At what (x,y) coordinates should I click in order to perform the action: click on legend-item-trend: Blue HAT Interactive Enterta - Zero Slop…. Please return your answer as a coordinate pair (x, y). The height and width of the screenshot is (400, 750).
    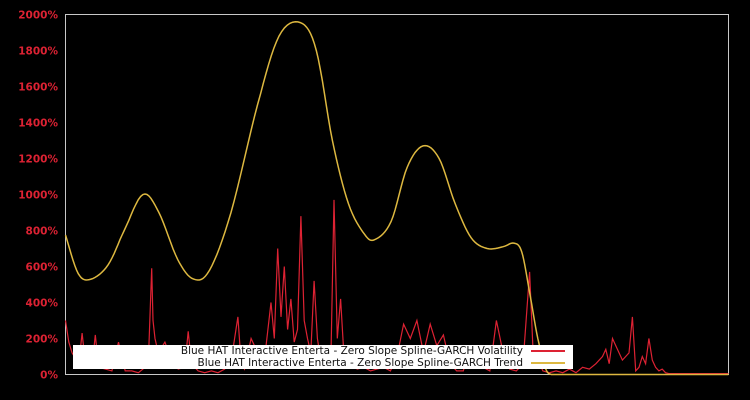
    Looking at the image, I should click on (381, 363).